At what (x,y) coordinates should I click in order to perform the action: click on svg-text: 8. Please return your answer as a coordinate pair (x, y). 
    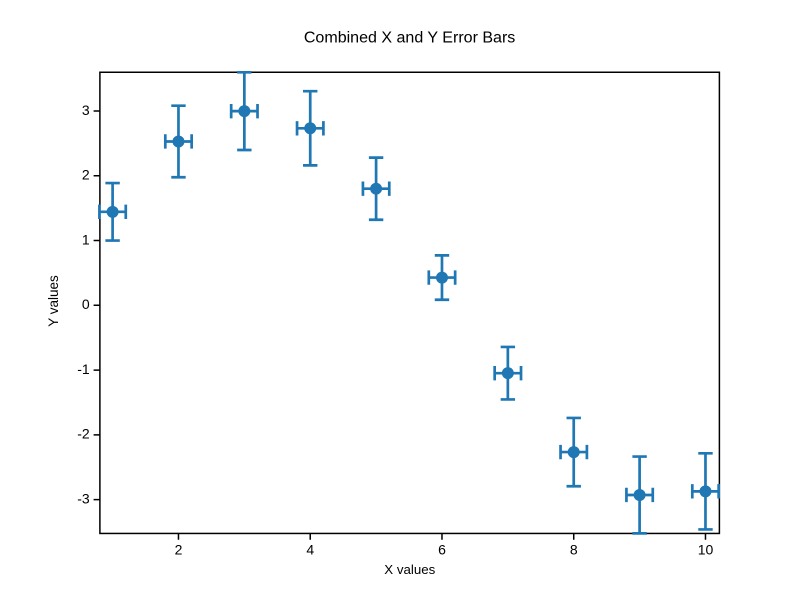
    Looking at the image, I should click on (574, 549).